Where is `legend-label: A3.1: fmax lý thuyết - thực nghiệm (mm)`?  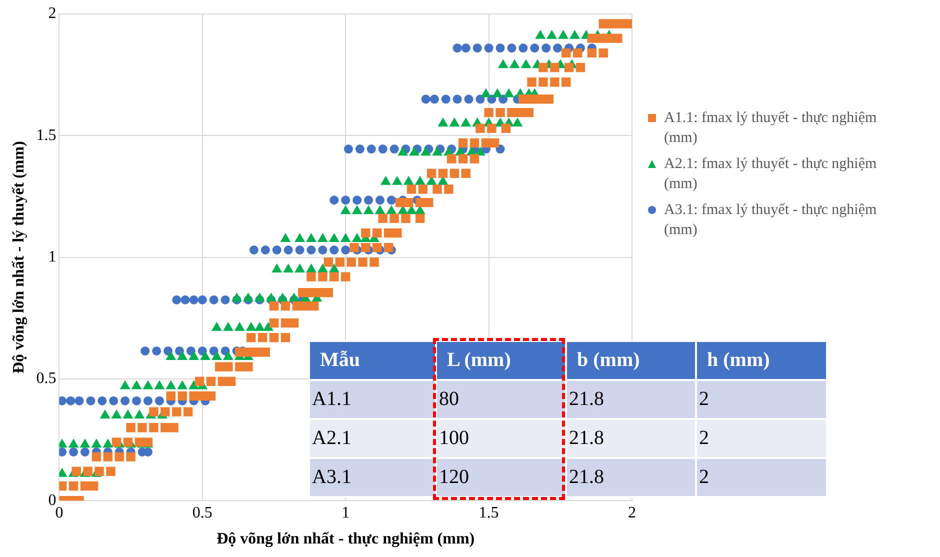 legend-label: A3.1: fmax lý thuyết - thực nghiệm (mm) is located at coordinates (770, 220).